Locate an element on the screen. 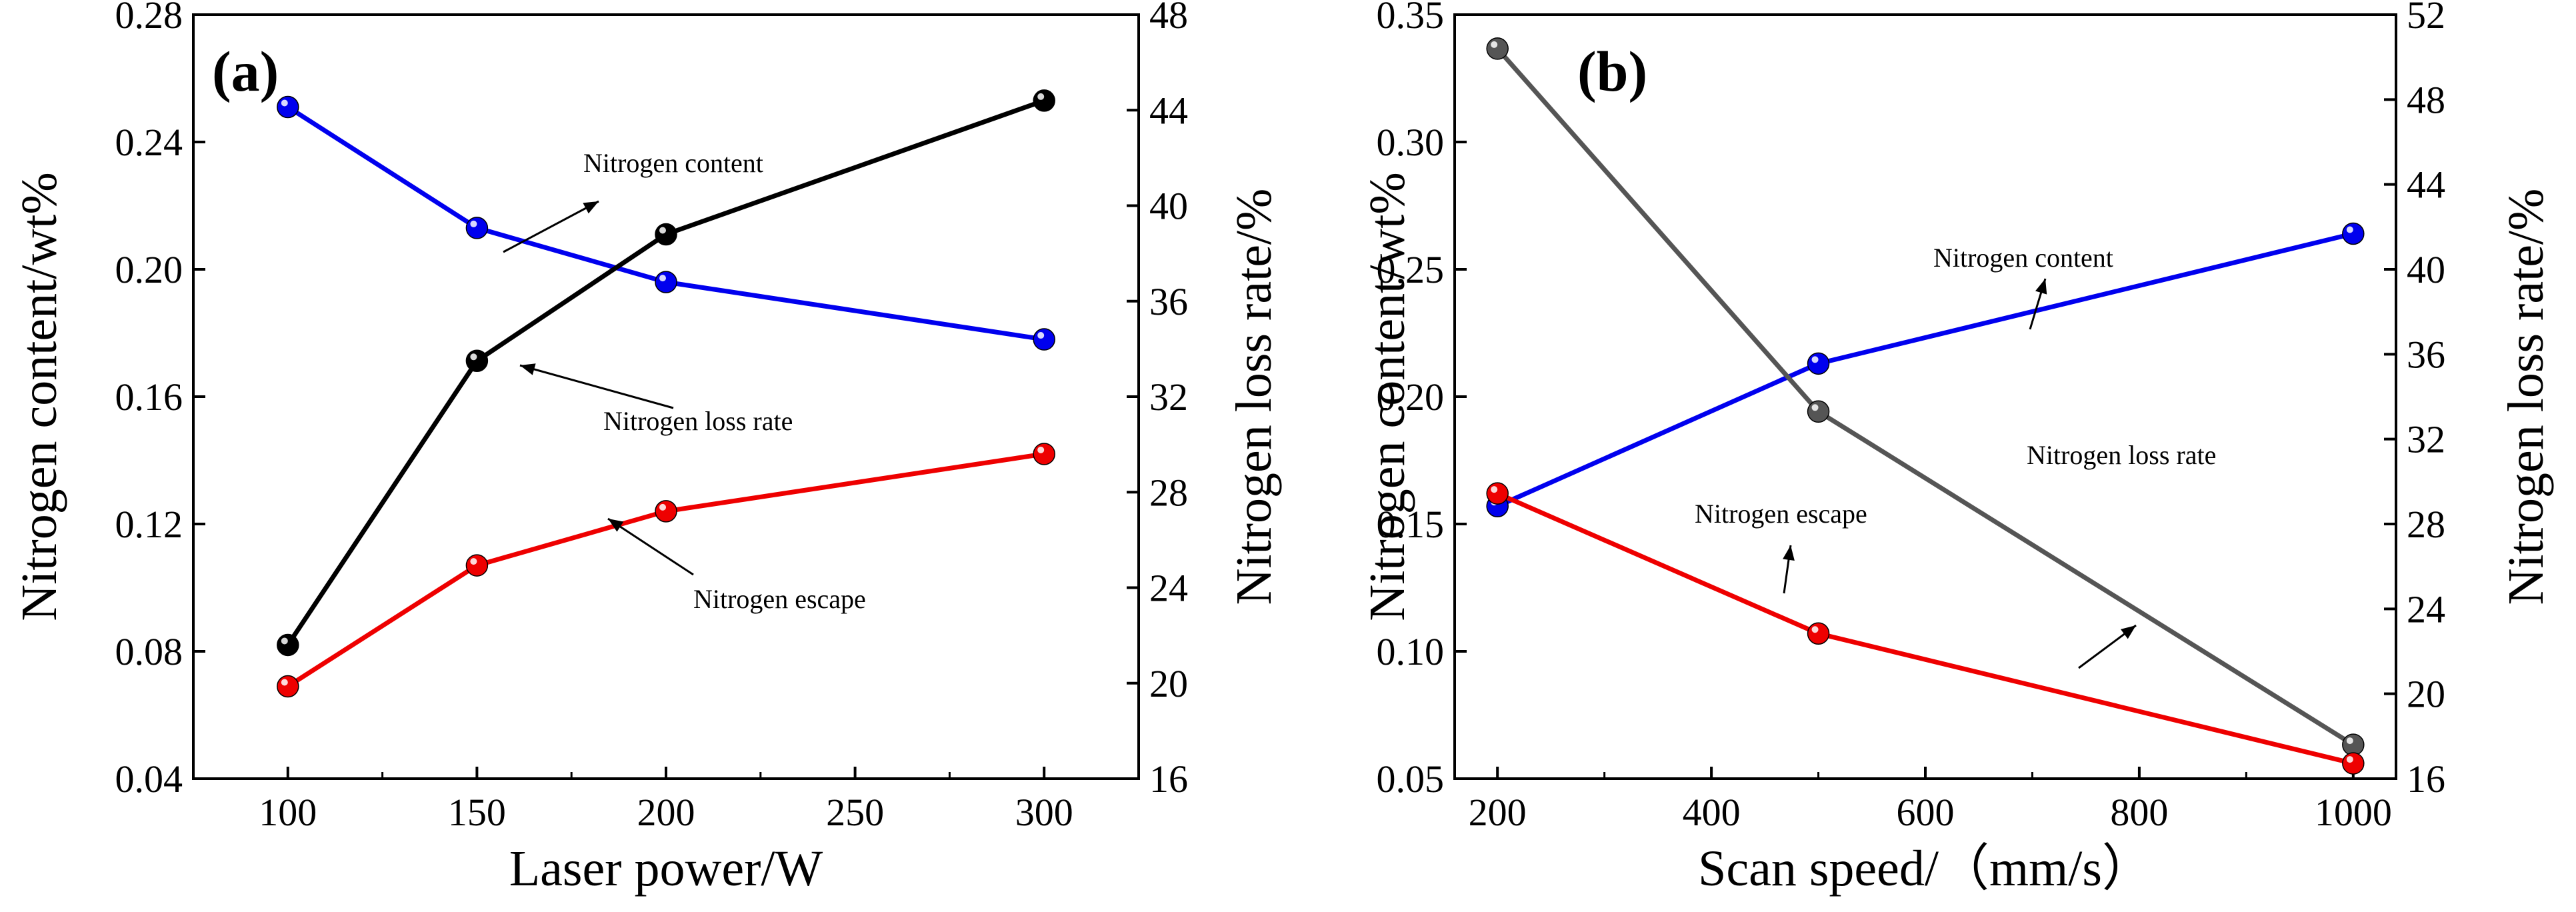 The image size is (2576, 912). panel-a-y-left-axis-title: Nitrogen content/wt% is located at coordinates (39, 396).